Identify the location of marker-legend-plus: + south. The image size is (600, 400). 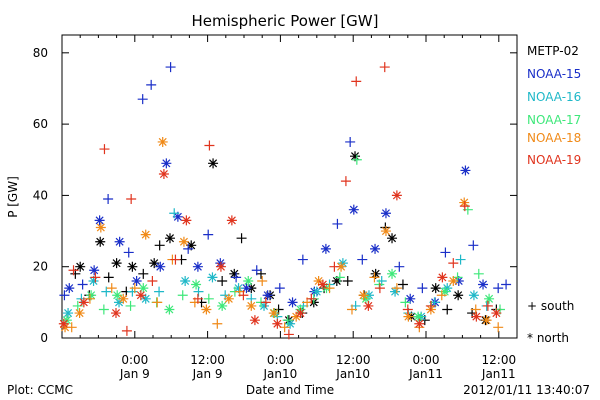
(551, 306).